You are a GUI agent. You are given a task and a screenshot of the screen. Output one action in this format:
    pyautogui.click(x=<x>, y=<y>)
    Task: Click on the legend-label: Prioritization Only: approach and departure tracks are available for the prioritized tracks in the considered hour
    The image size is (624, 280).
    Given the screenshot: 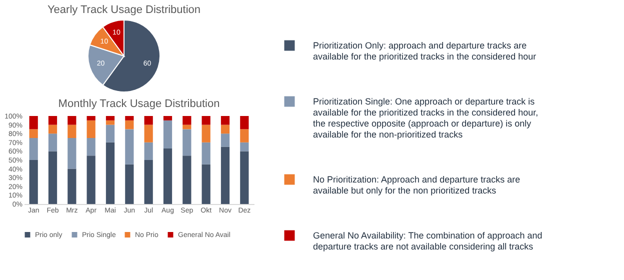 What is the action you would take?
    pyautogui.click(x=424, y=51)
    